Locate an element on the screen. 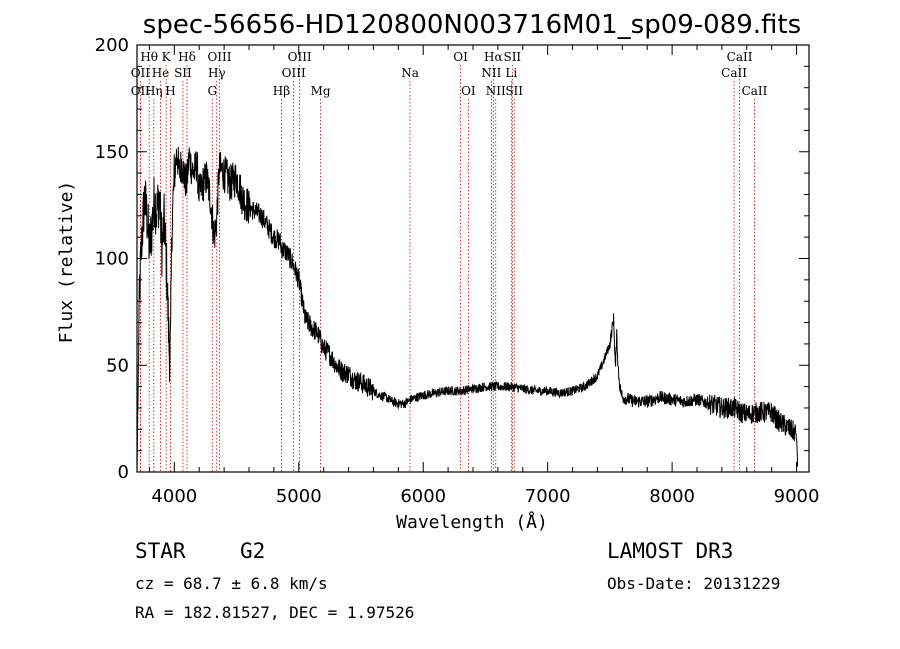 This screenshot has width=900, height=649. spectral-line-label: Hδ is located at coordinates (187, 57).